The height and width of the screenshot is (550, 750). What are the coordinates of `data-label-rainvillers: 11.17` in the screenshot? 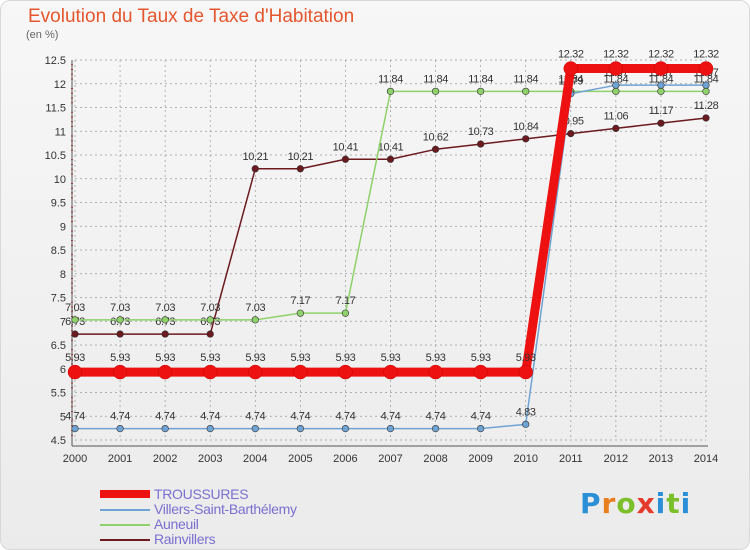 It's located at (661, 111).